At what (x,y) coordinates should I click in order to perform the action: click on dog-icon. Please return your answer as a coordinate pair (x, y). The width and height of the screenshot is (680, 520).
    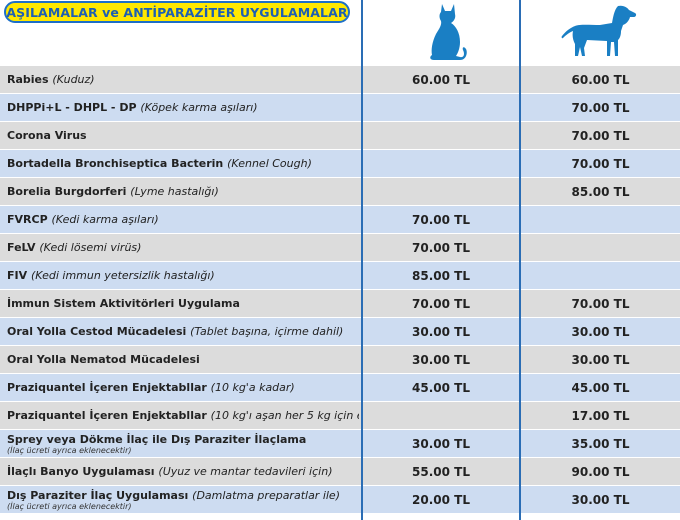
    Looking at the image, I should click on (599, 30).